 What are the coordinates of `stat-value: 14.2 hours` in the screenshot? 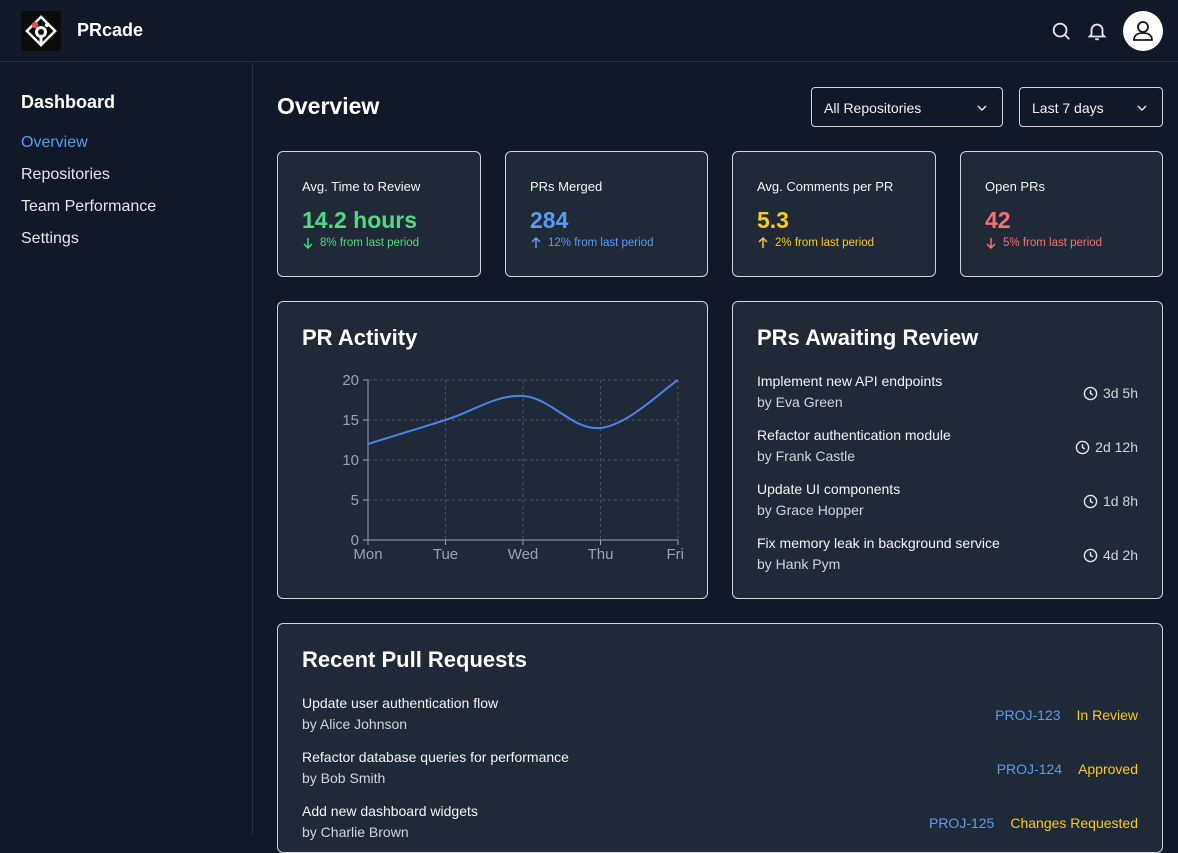 It's located at (360, 220).